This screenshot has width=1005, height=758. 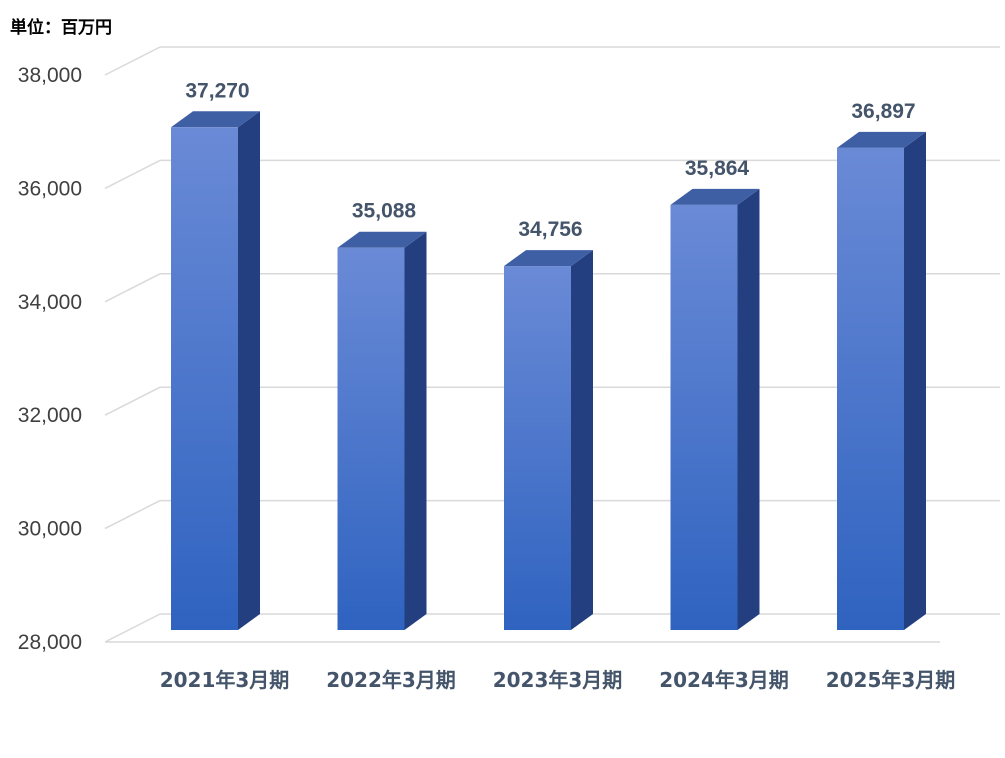 What do you see at coordinates (883, 111) in the screenshot?
I see `data-label: 36,897` at bounding box center [883, 111].